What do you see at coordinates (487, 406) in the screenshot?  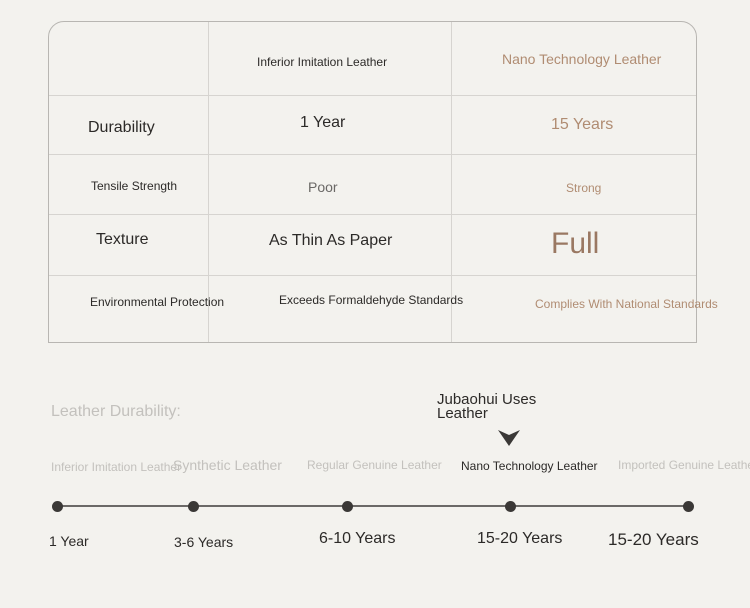 I see `callout-label: Jubaohui Uses Leather` at bounding box center [487, 406].